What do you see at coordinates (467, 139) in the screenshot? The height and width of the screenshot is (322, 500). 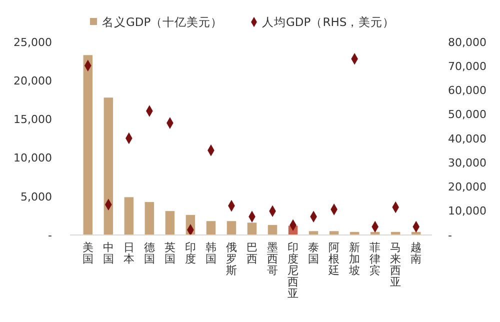 I see `y2-tick-label: 40,000` at bounding box center [467, 139].